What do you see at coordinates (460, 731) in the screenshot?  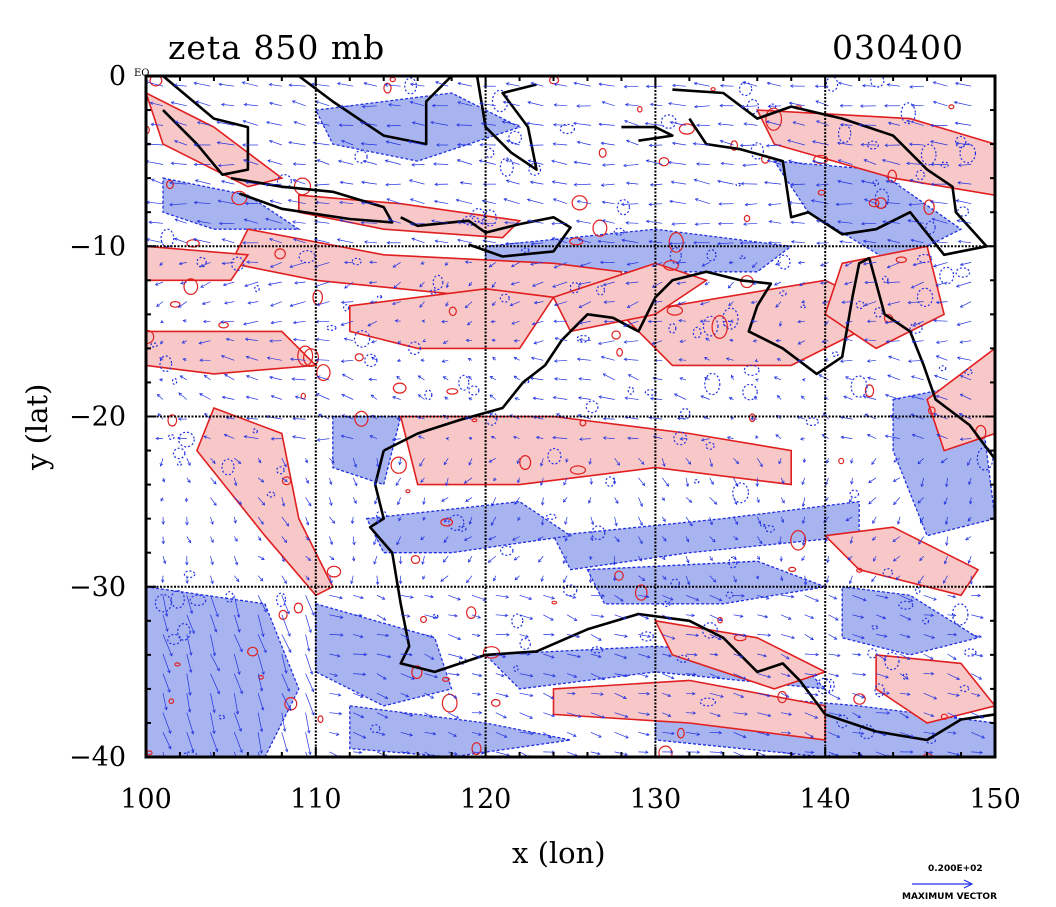 I see `negative-vorticity-region` at bounding box center [460, 731].